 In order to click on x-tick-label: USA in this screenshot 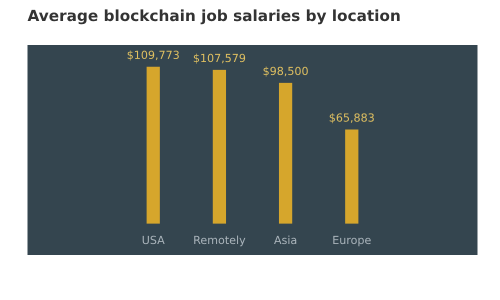, I will do `click(153, 240)`.